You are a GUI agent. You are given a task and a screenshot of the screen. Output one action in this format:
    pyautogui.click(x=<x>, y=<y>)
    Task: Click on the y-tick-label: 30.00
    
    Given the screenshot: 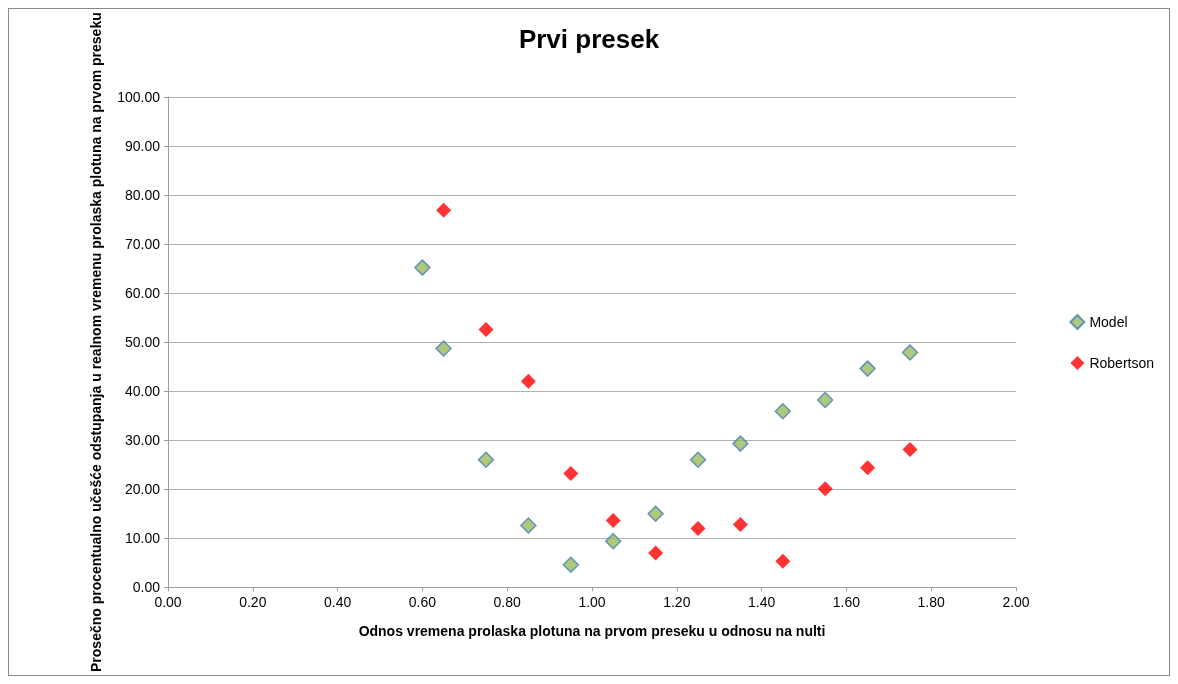 What is the action you would take?
    pyautogui.click(x=142, y=440)
    